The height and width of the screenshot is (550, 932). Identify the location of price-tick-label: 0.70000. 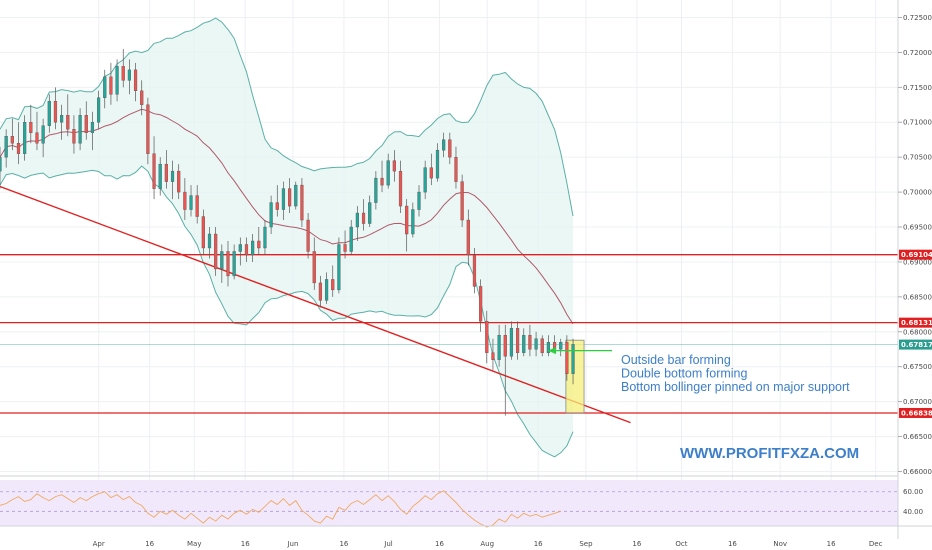
(917, 193).